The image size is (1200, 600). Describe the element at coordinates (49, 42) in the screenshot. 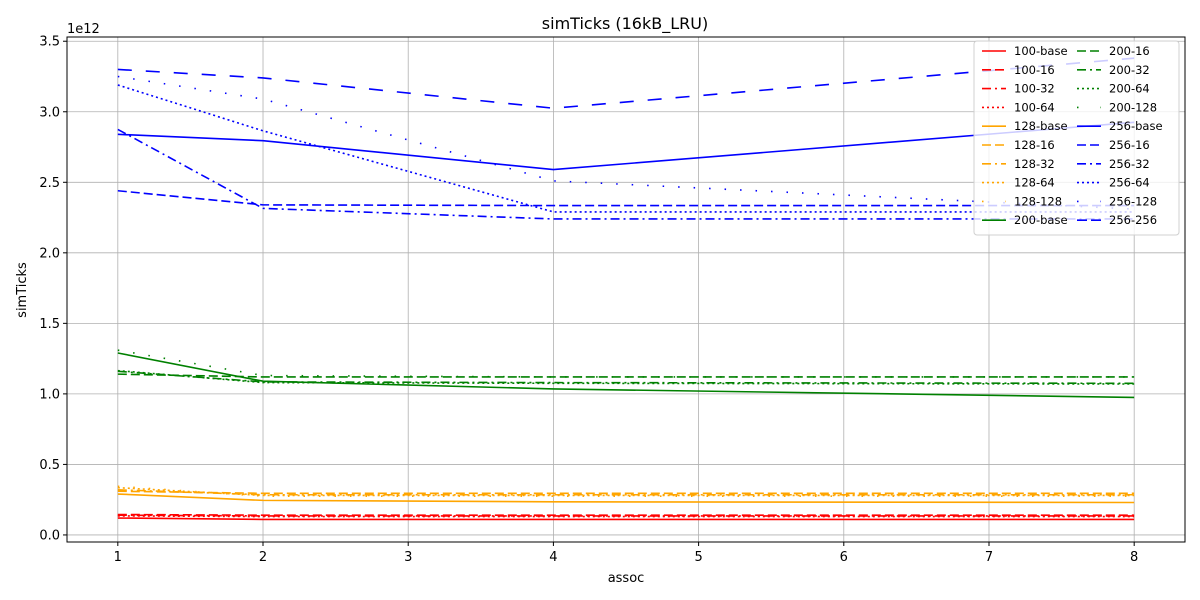

I see `y-tick-label: 3.5` at that location.